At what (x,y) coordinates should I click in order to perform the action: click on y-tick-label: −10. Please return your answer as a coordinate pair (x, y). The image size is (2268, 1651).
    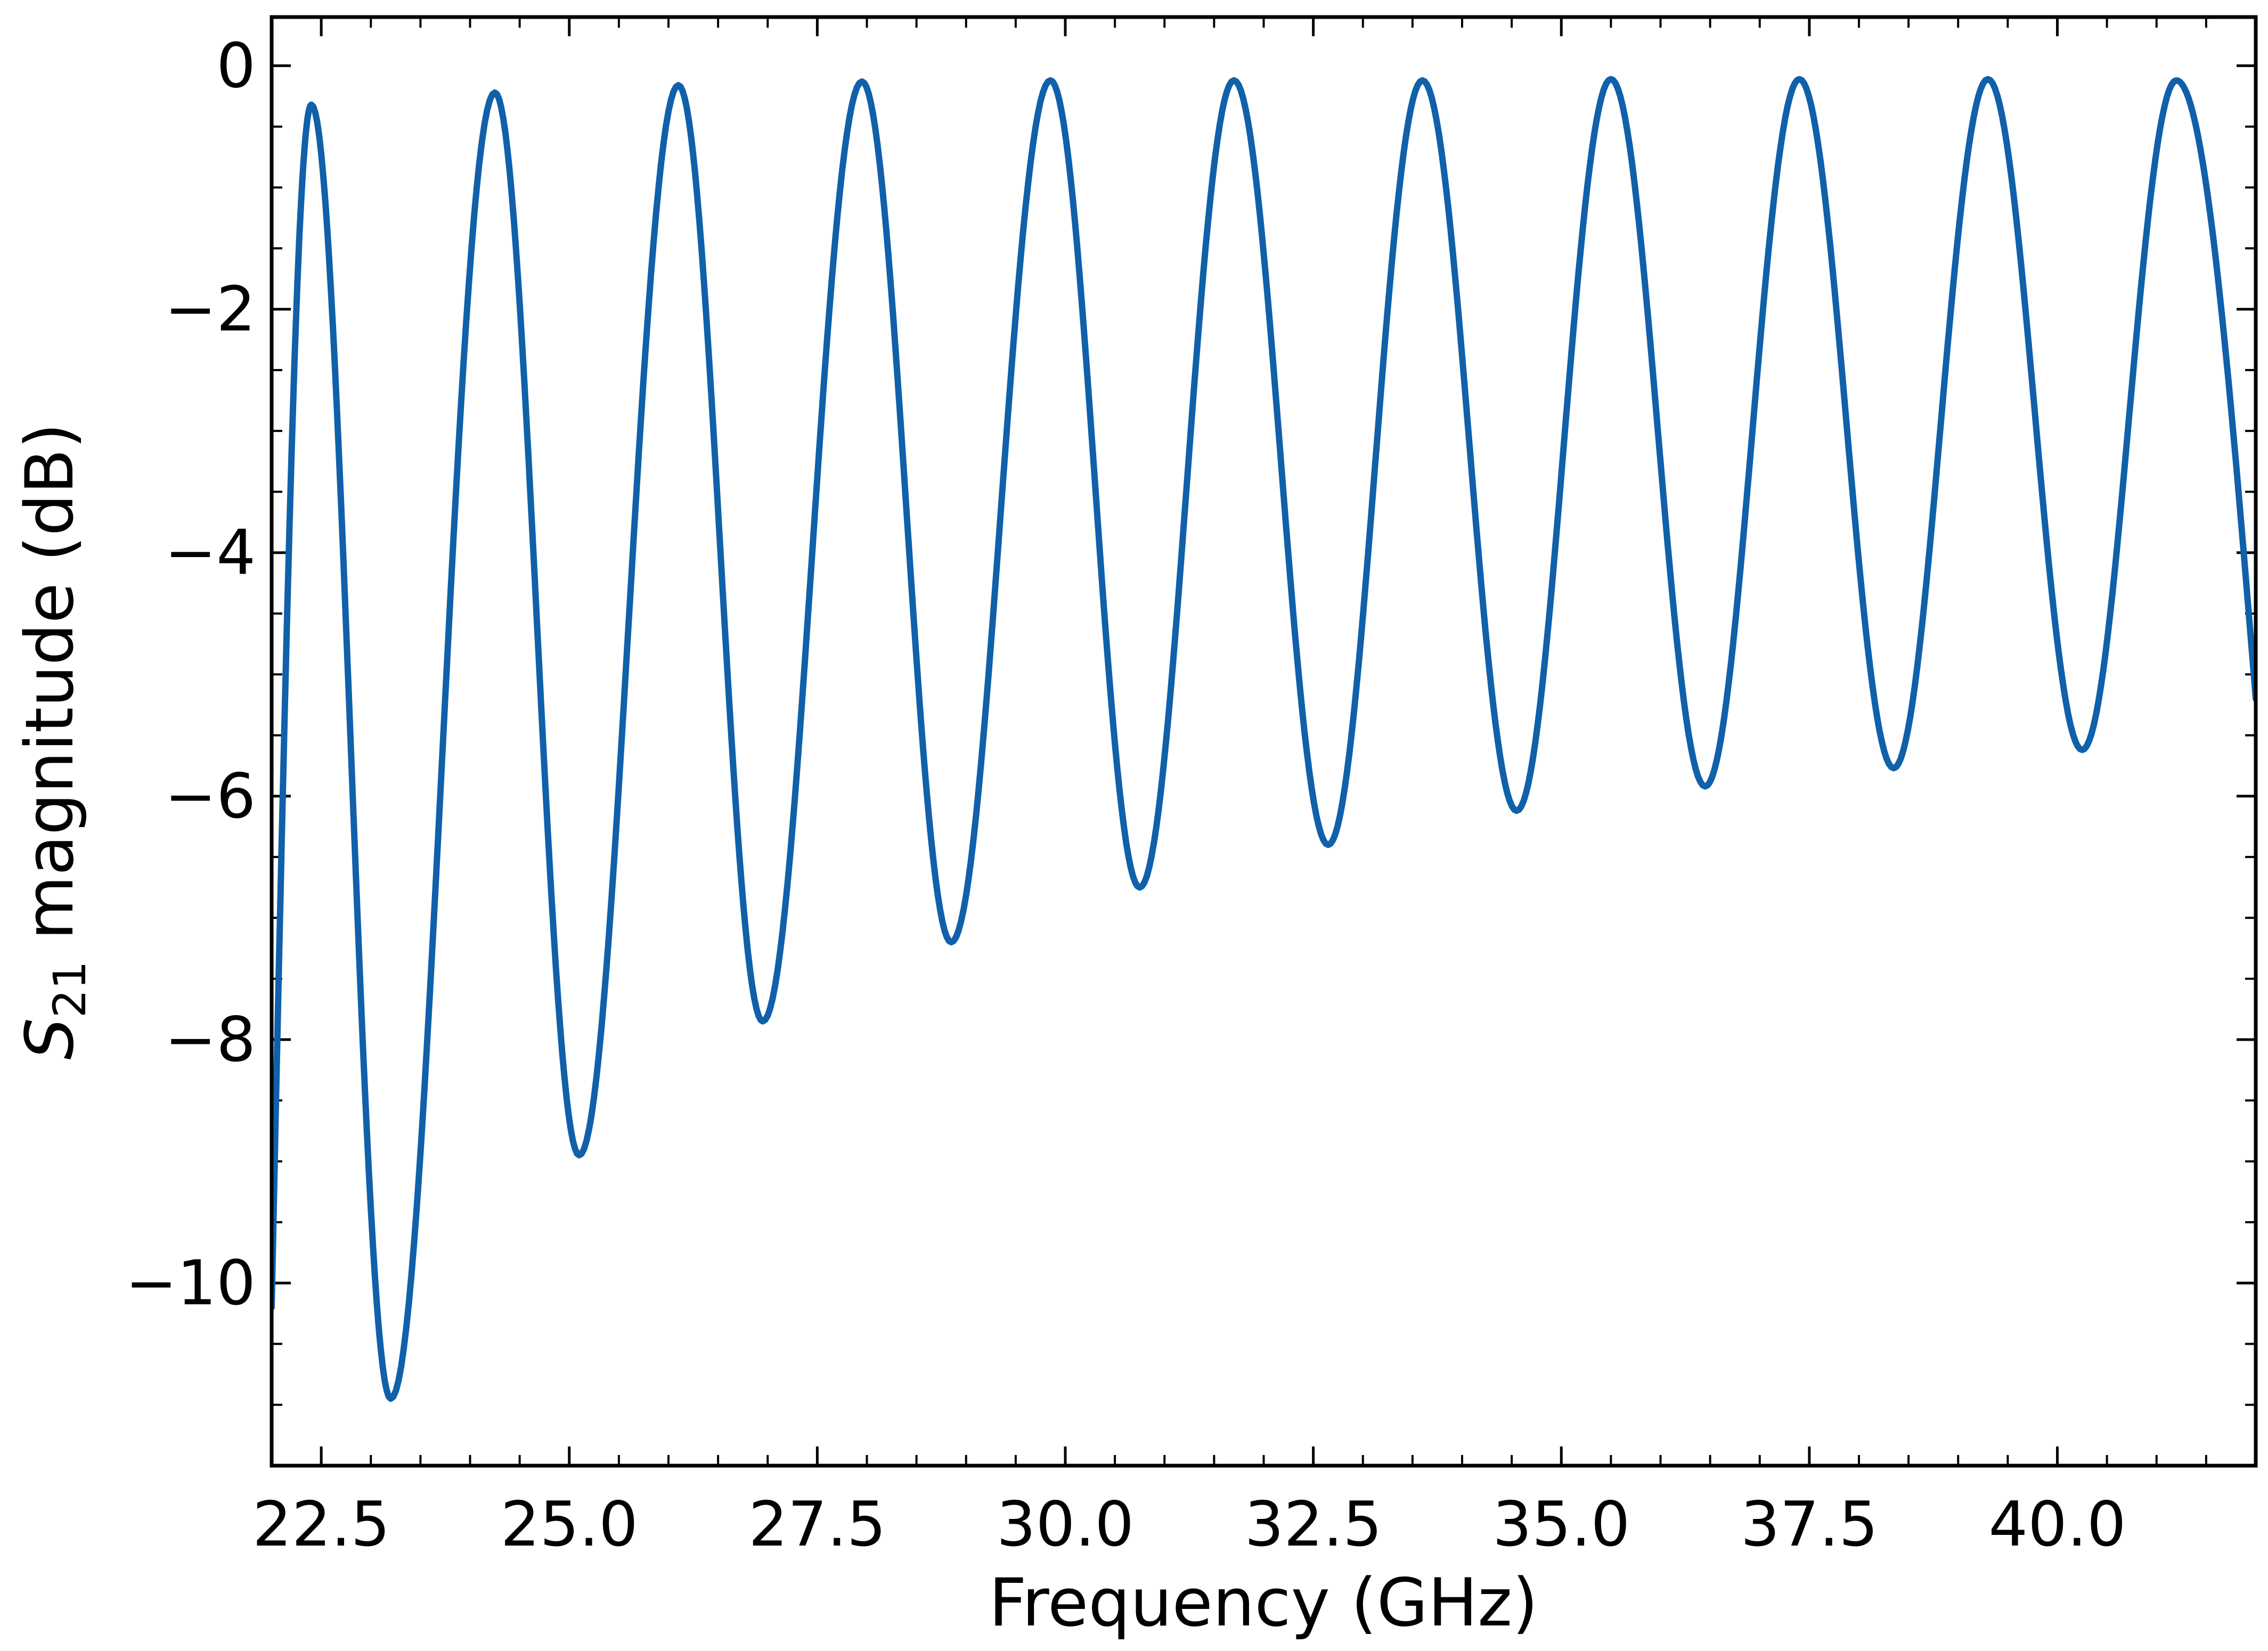
    Looking at the image, I should click on (191, 1283).